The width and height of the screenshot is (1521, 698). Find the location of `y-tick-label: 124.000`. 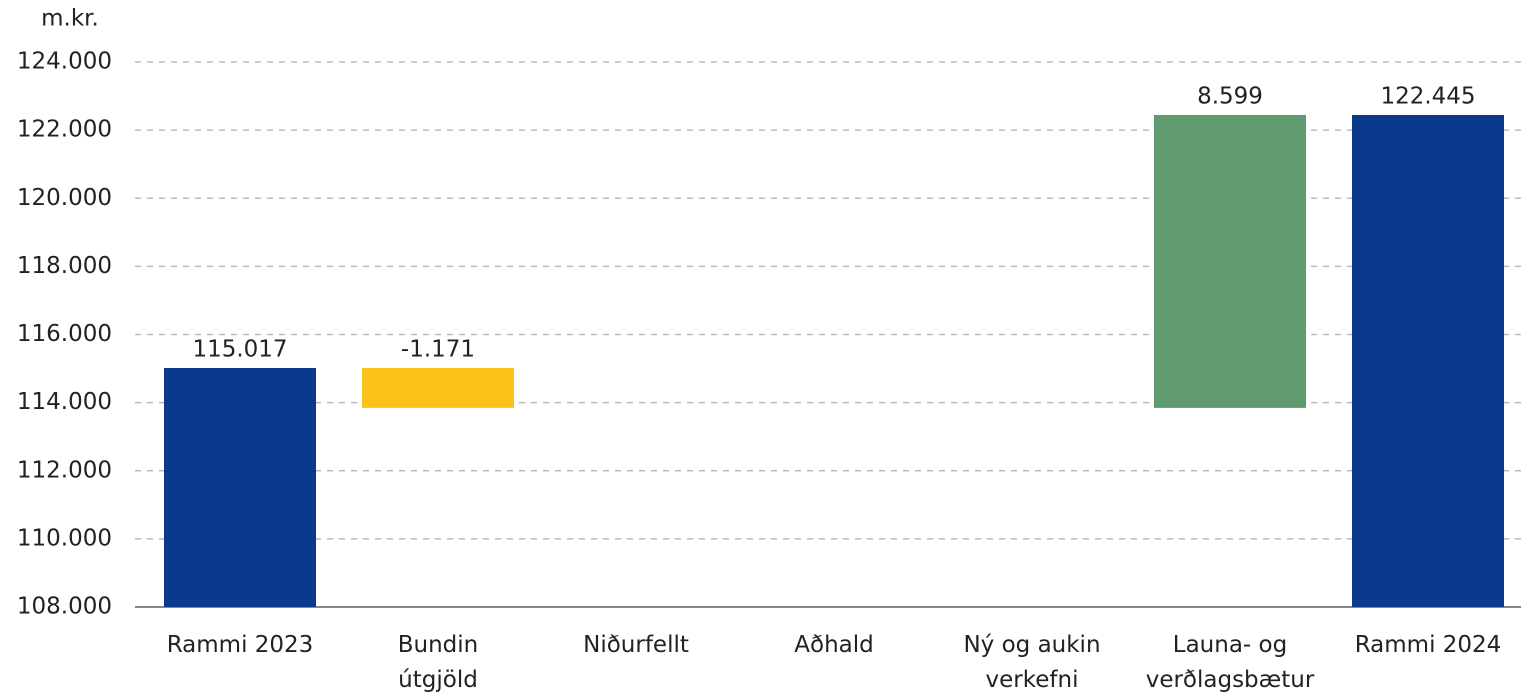

y-tick-label: 124.000 is located at coordinates (64, 62).